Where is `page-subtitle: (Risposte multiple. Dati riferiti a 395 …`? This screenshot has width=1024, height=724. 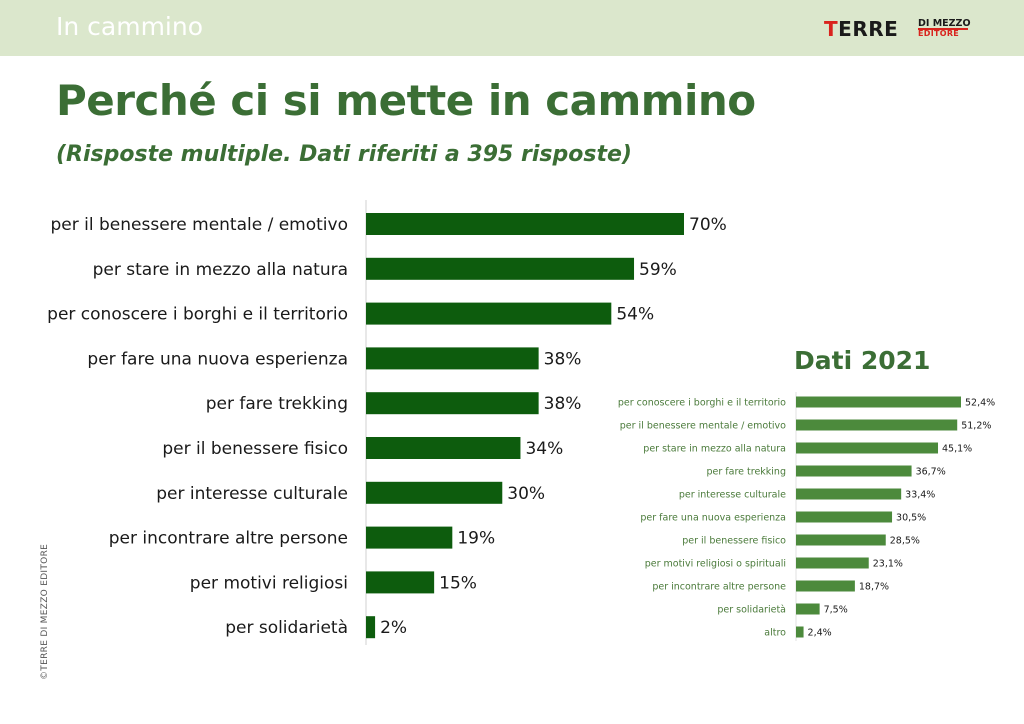 page-subtitle: (Risposte multiple. Dati riferiti a 395 … is located at coordinates (344, 154).